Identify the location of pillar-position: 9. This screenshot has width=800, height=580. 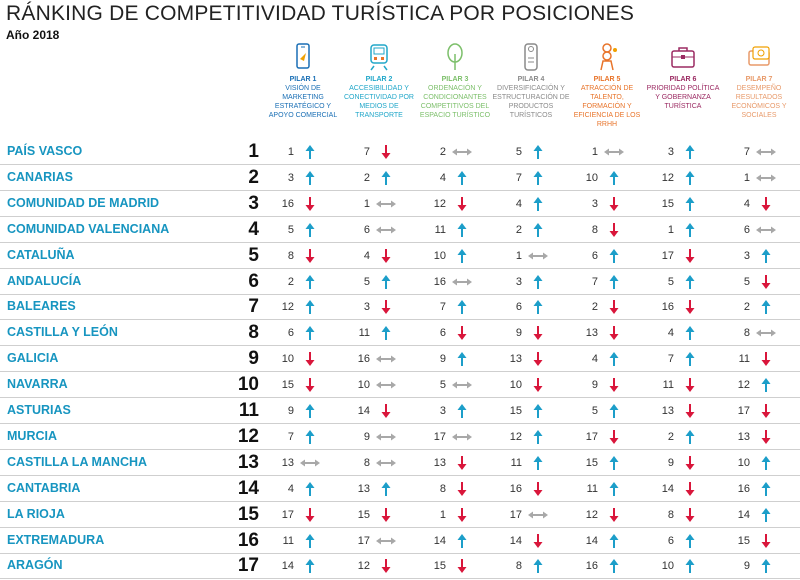
(594, 385).